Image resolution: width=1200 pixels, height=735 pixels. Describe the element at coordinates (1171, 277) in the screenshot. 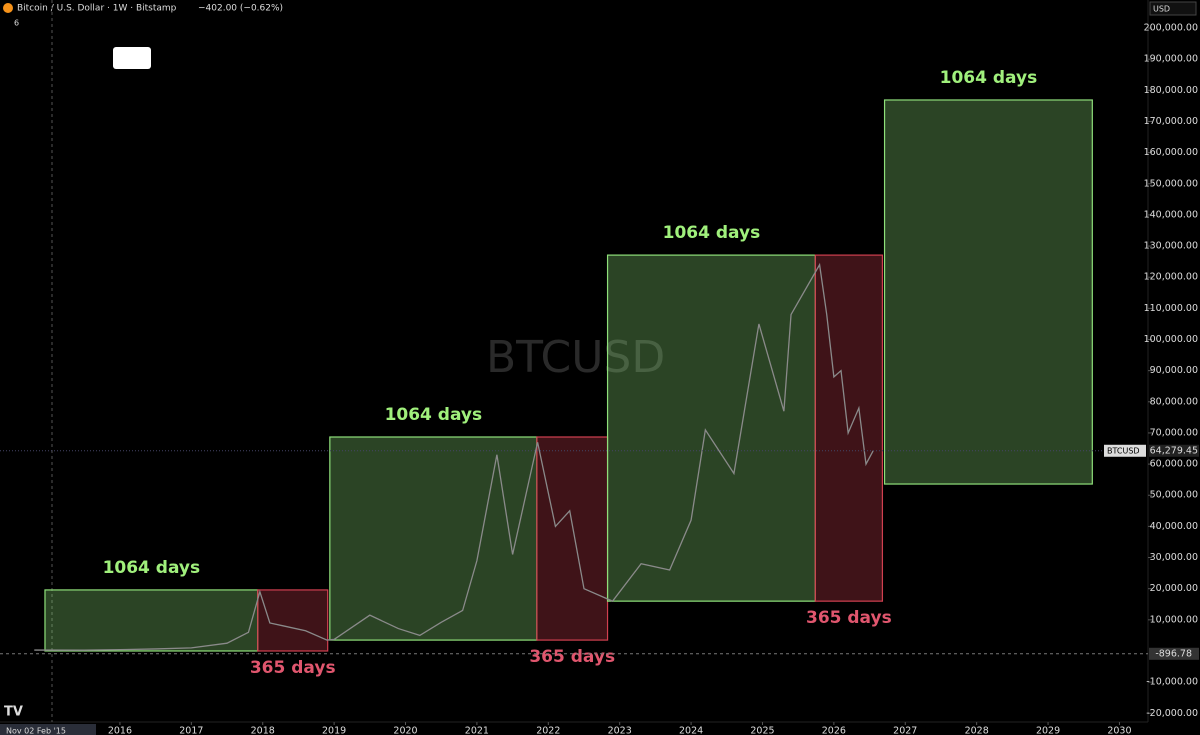

I see `y-tick-label: 120,000.00` at that location.